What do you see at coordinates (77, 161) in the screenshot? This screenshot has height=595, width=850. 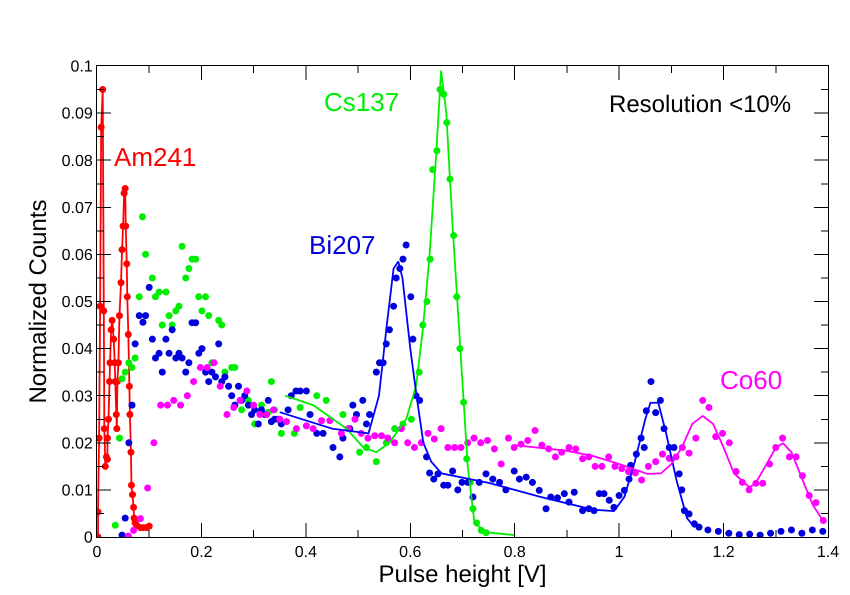 I see `y-tick-label: 0.08` at bounding box center [77, 161].